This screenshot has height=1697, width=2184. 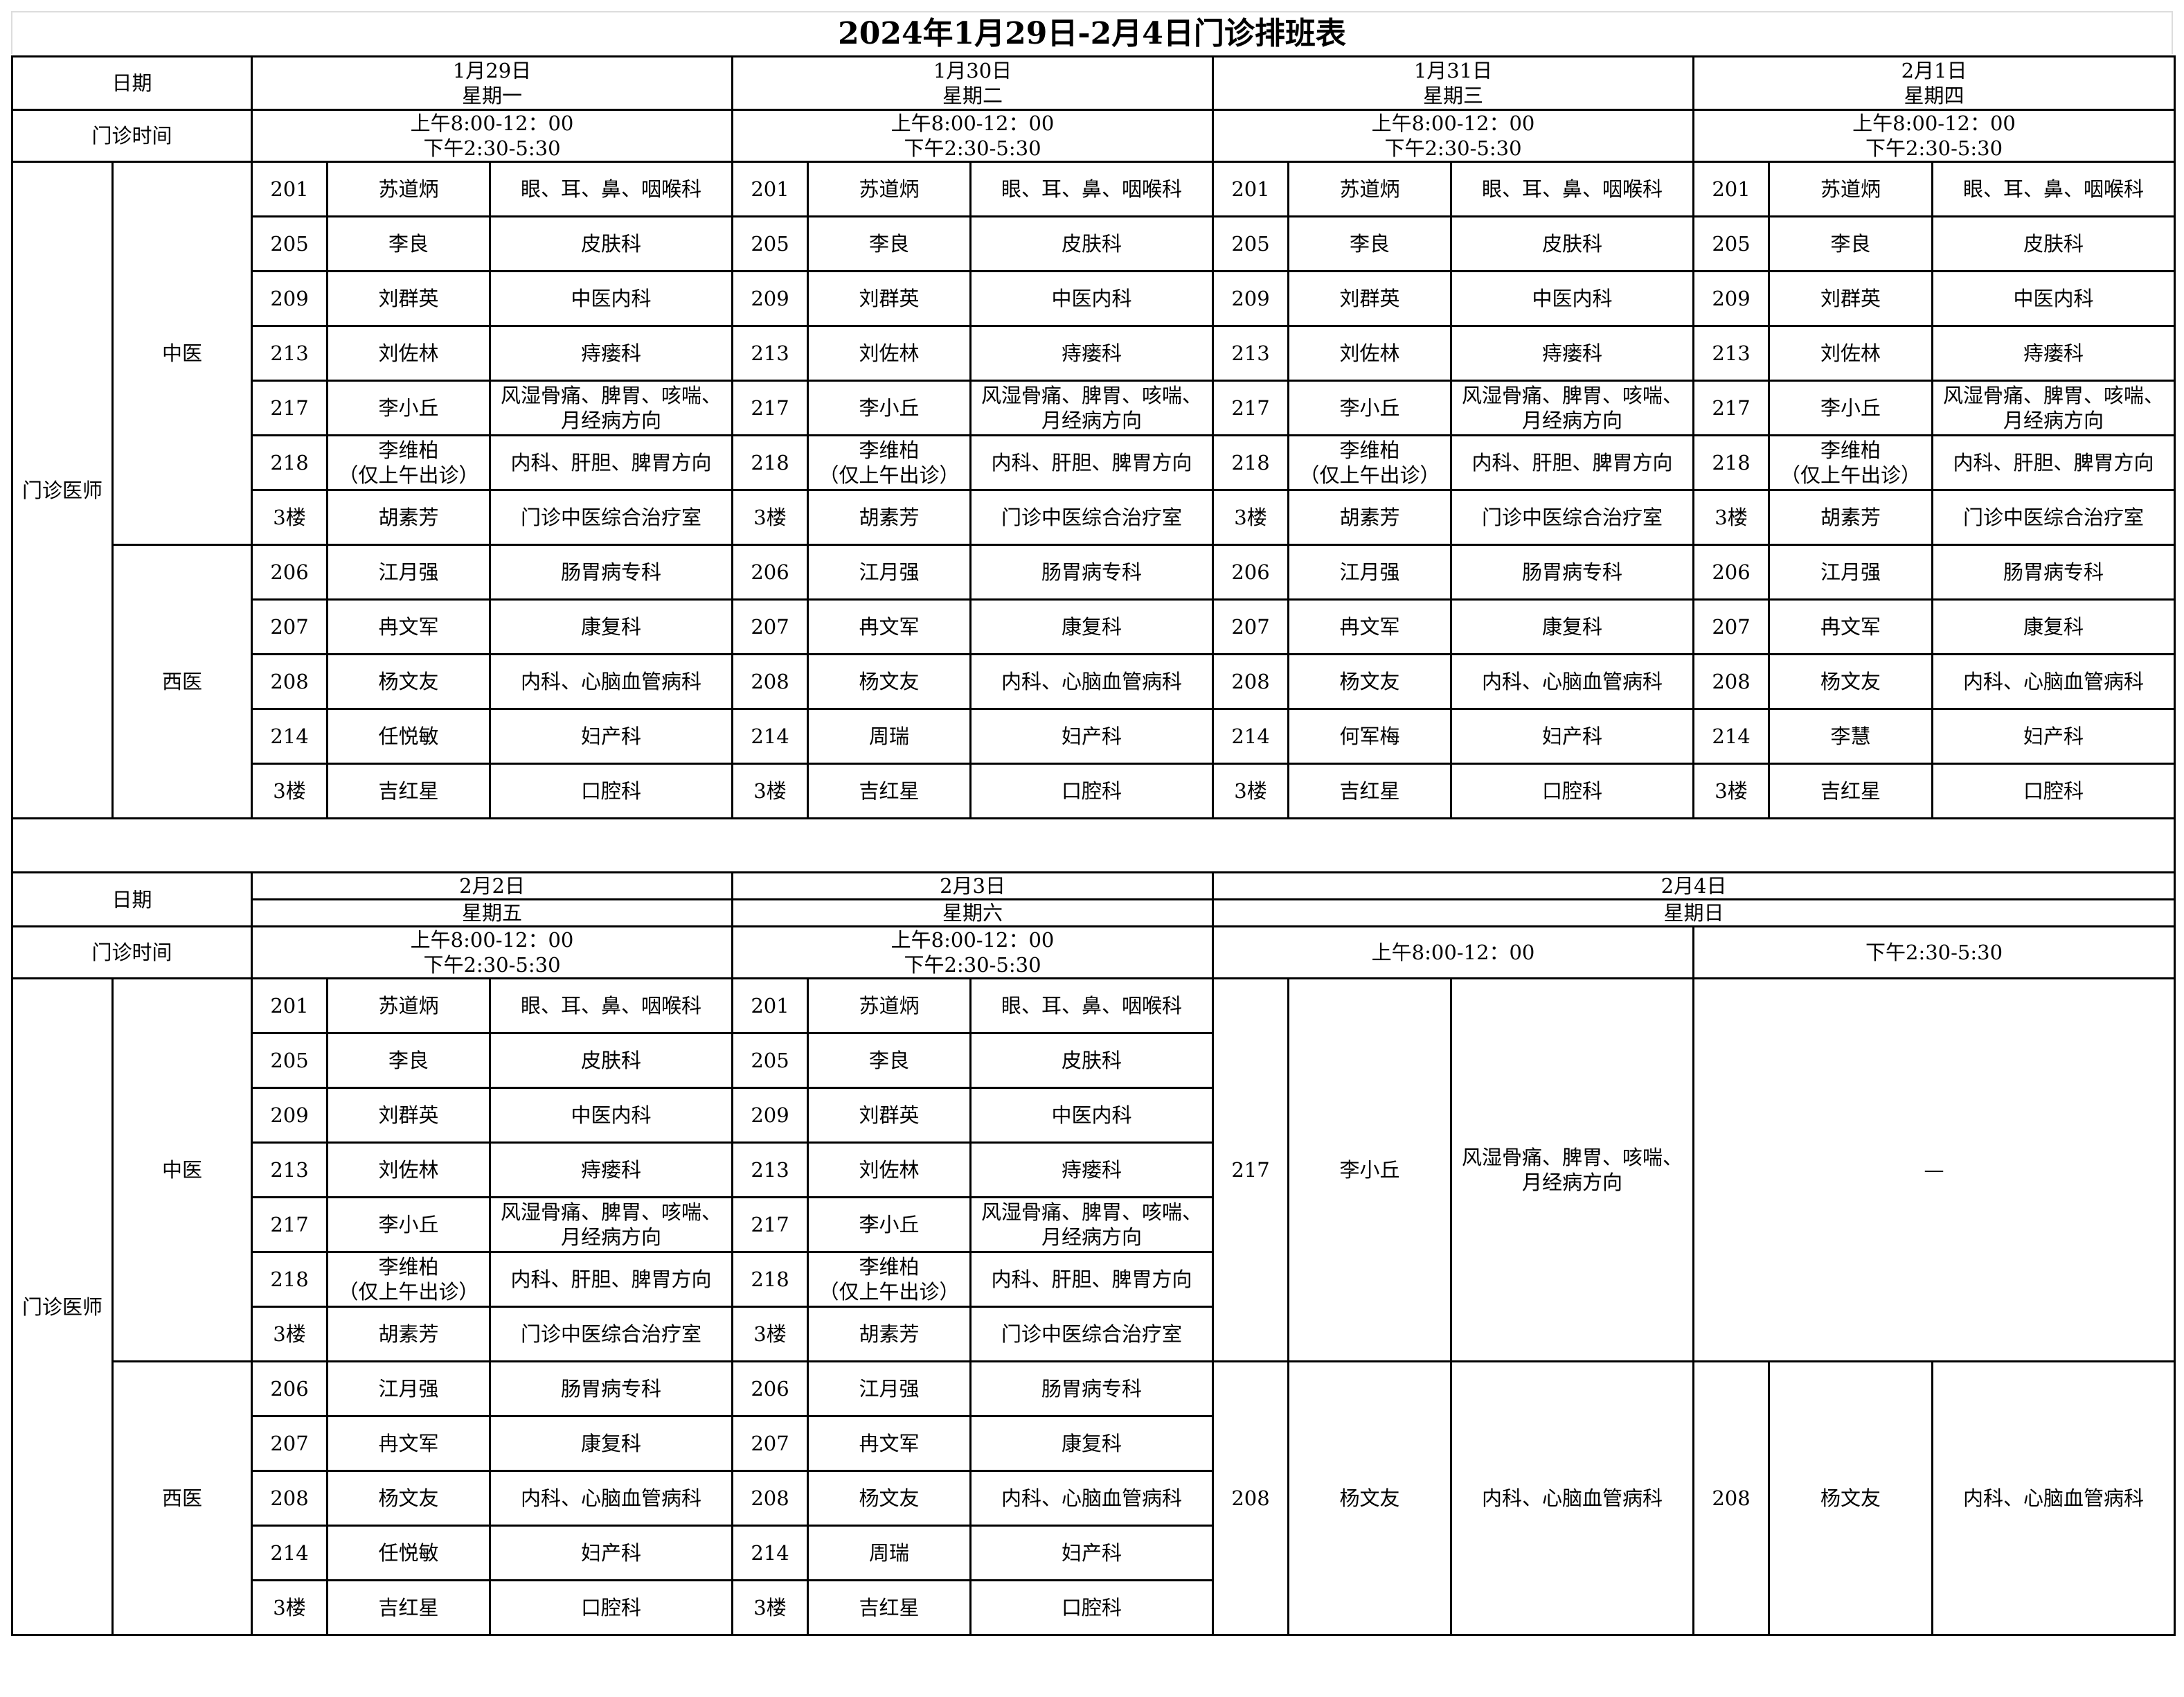 I want to click on table-row: 214 任悦敏 妇产科 214 周瑞 妇产科 214 何军梅 妇产科 214 李慧 妇产科, so click(x=1094, y=736).